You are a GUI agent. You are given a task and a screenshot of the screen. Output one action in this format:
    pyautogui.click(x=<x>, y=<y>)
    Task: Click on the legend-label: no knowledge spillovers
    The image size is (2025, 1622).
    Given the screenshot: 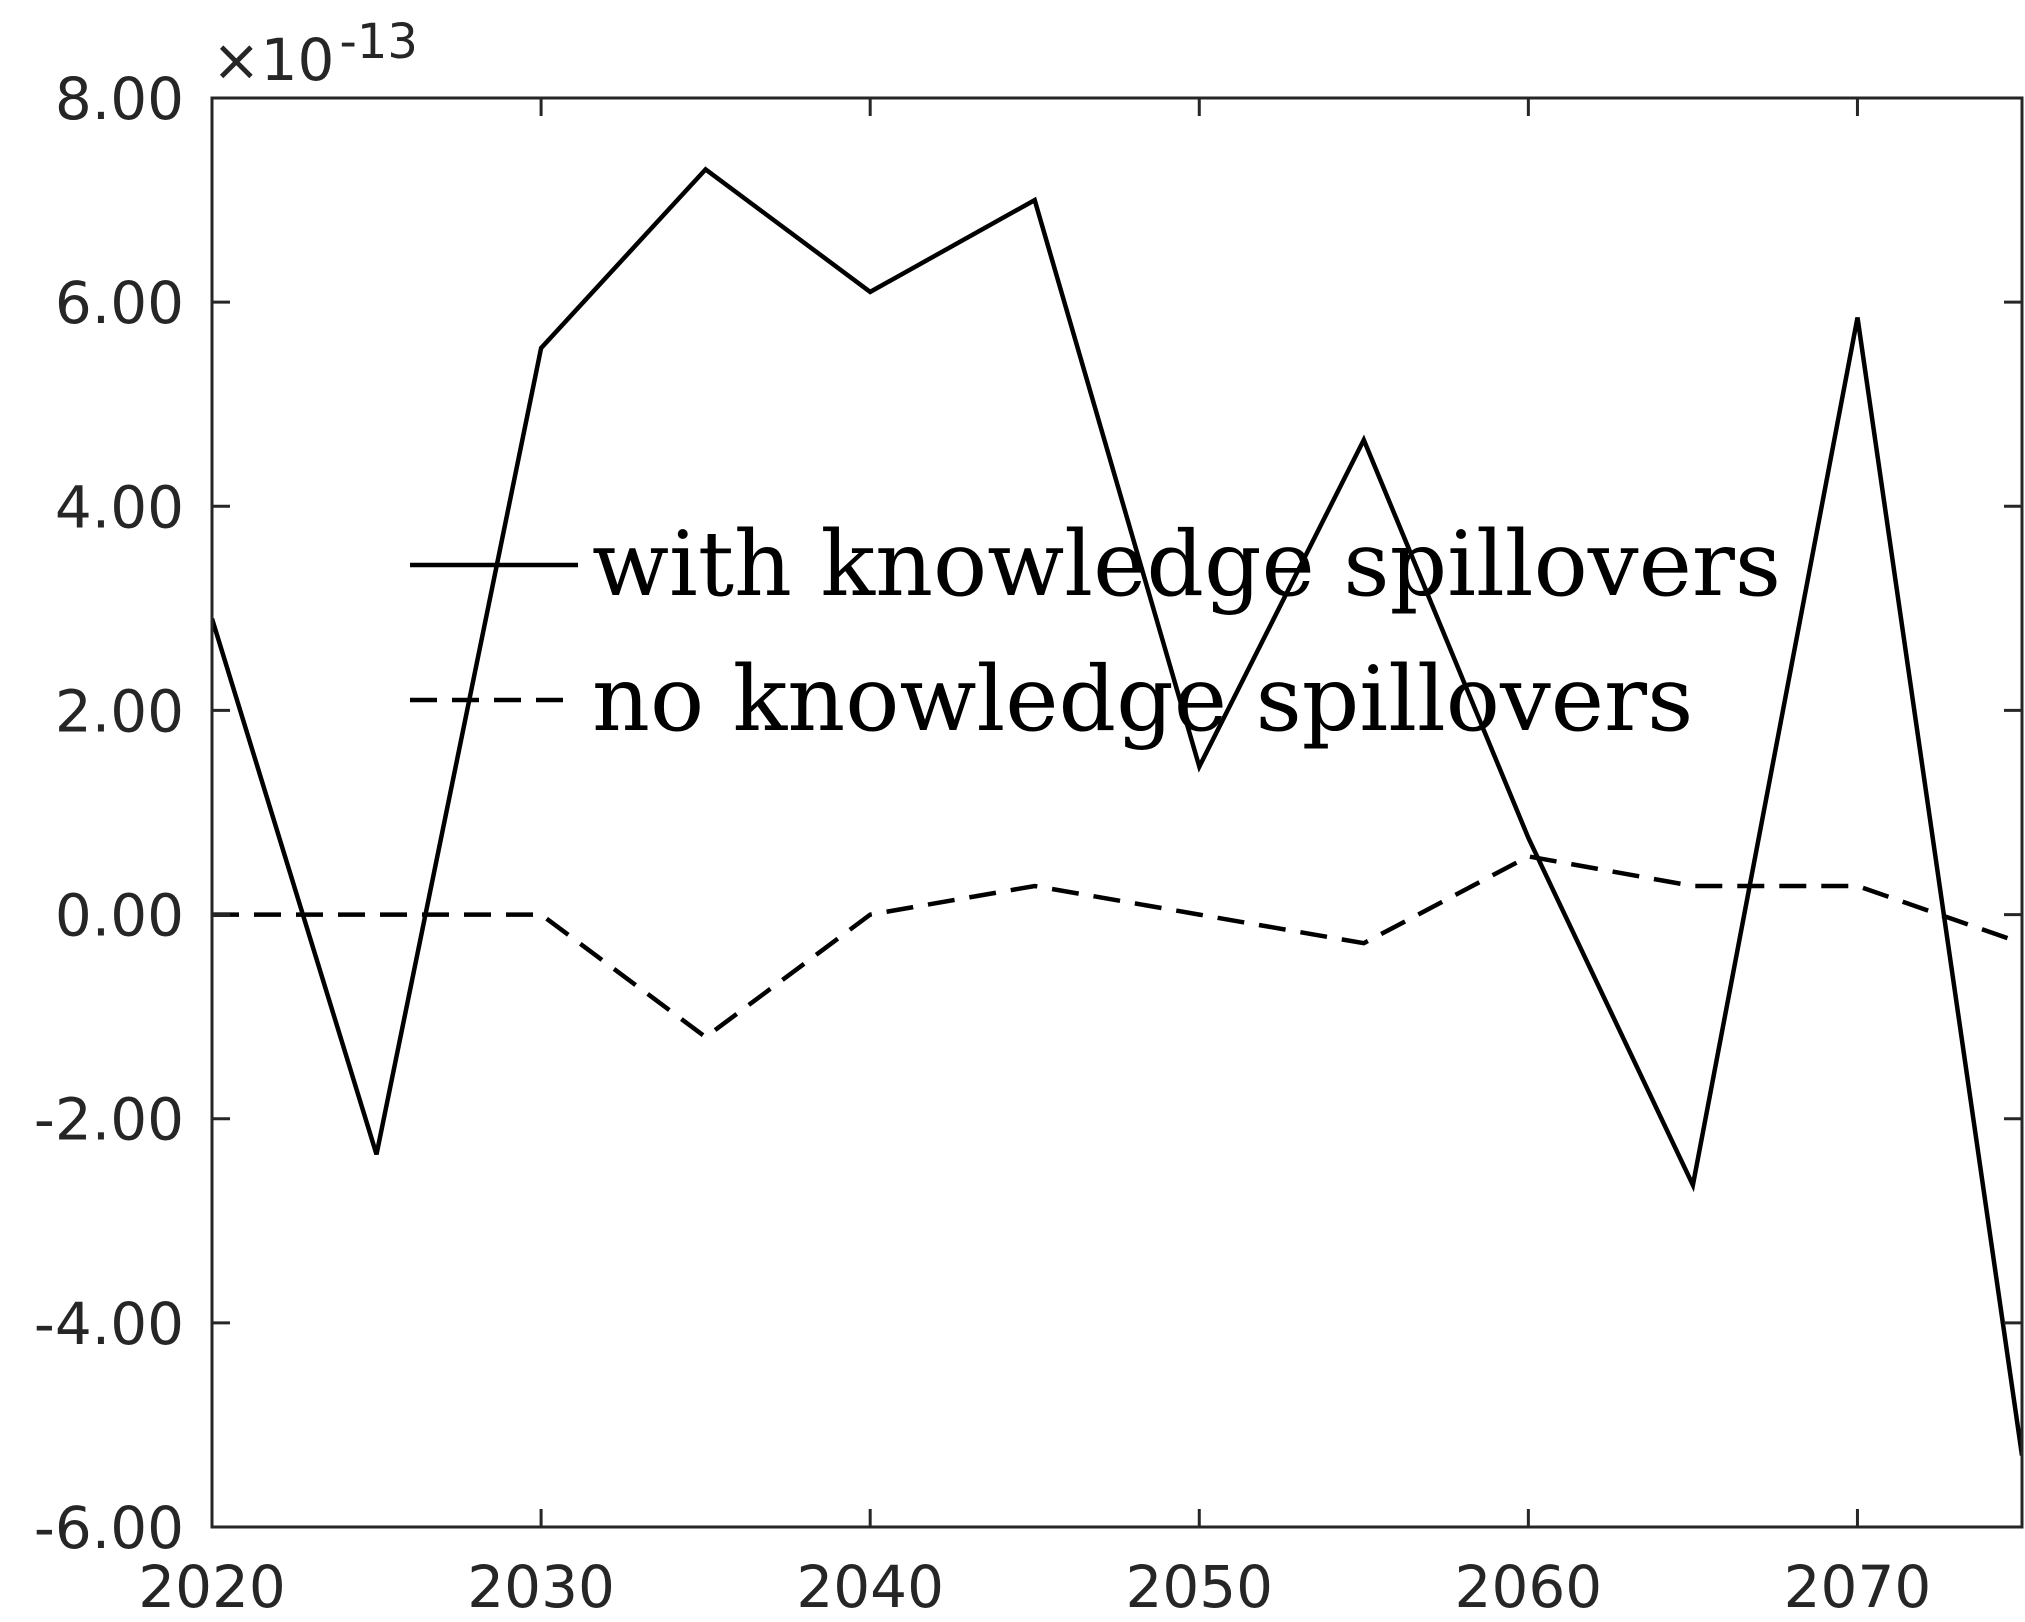 What is the action you would take?
    pyautogui.click(x=1142, y=699)
    